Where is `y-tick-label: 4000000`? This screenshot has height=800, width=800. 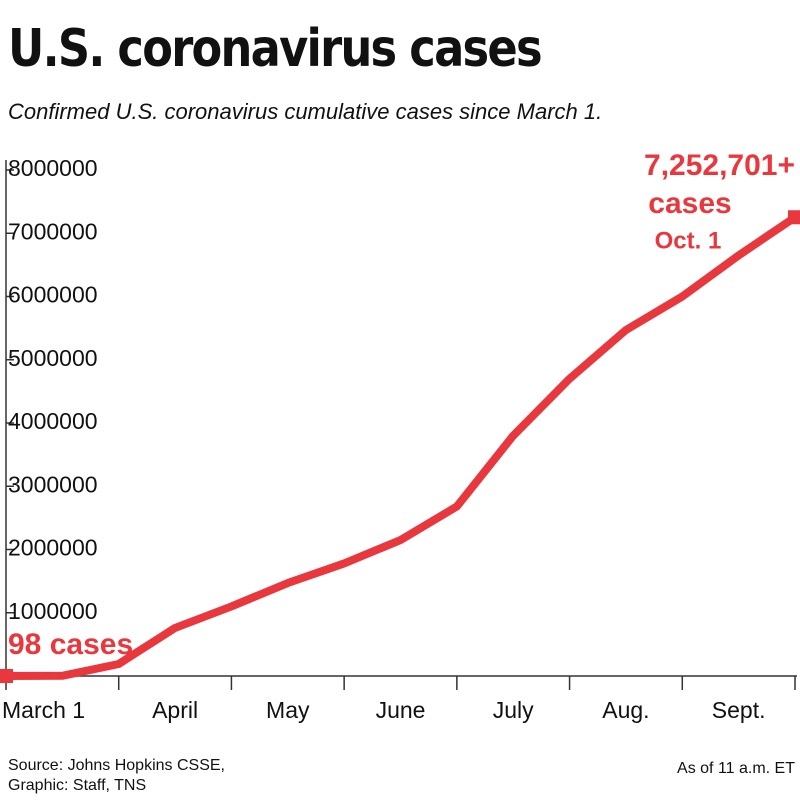
y-tick-label: 4000000 is located at coordinates (53, 421).